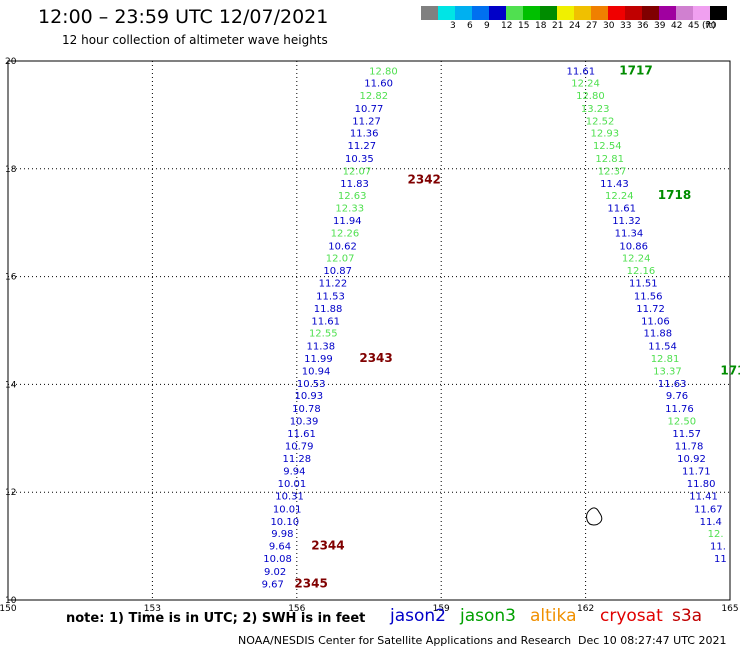  I want to click on wave-height-point: 11.32, so click(626, 221).